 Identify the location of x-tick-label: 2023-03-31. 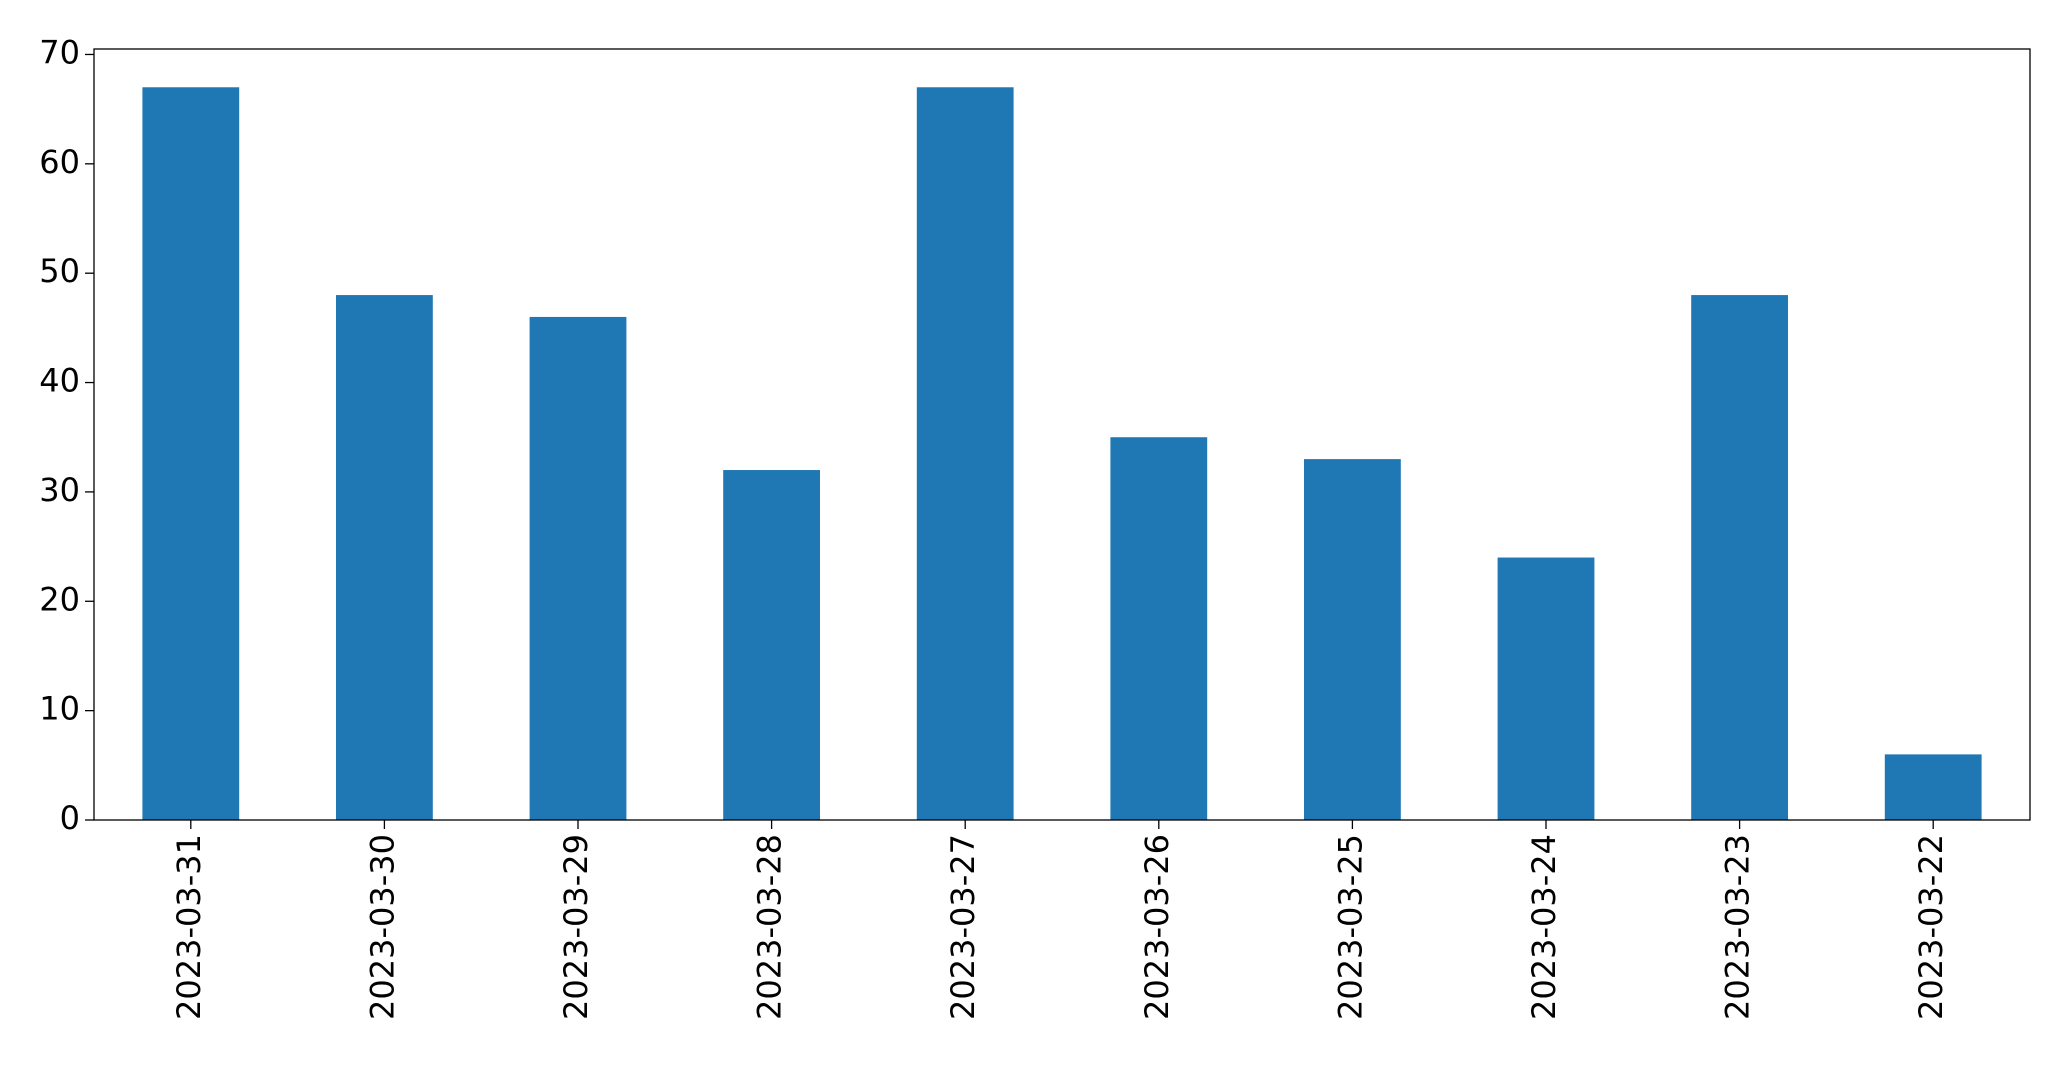
(189, 927).